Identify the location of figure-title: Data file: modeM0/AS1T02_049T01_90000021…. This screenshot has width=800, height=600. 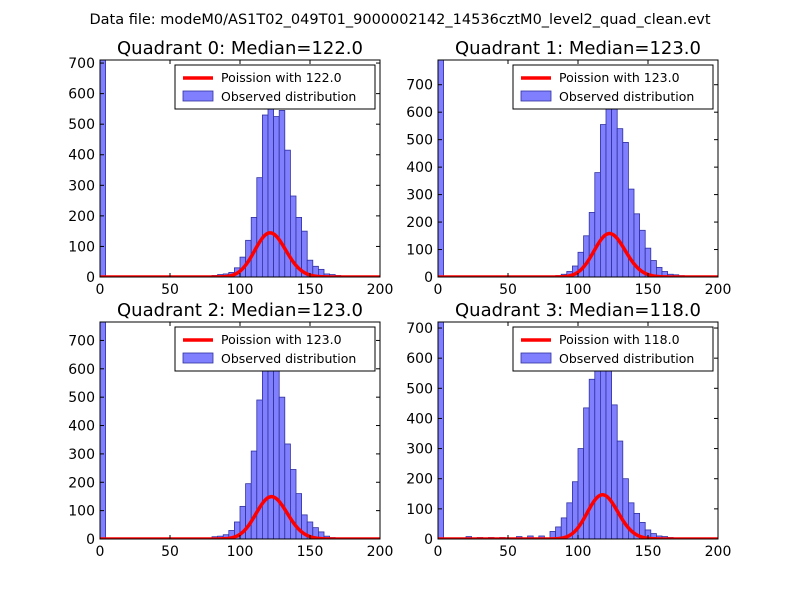
(399, 20).